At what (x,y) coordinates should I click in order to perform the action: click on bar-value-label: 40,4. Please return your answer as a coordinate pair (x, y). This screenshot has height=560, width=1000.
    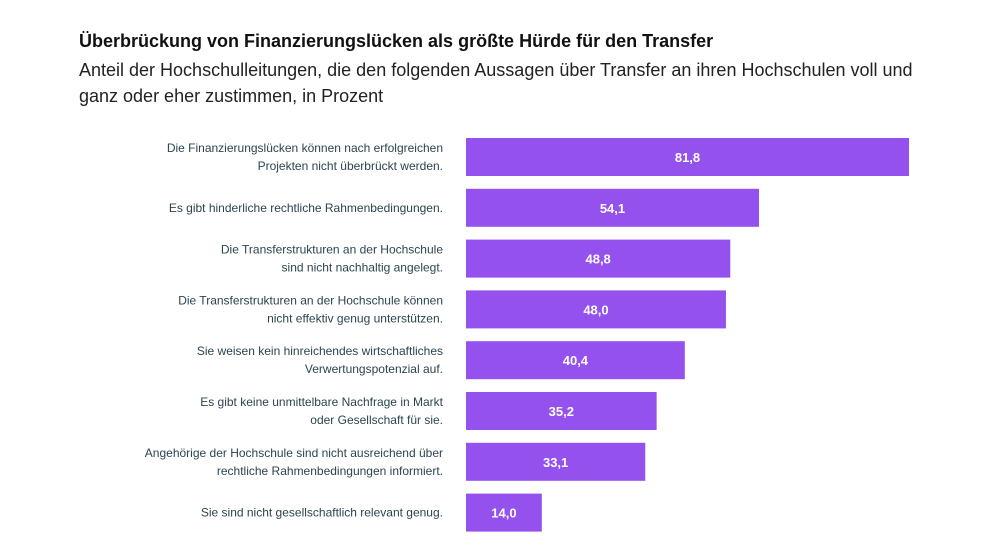
    Looking at the image, I should click on (576, 360).